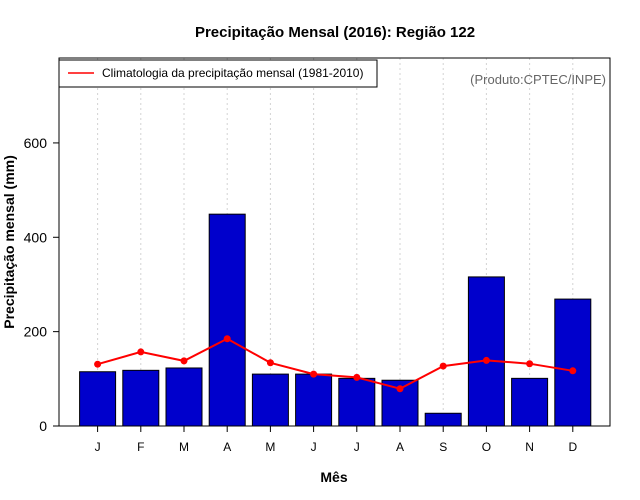 This screenshot has height=500, width=640. I want to click on y-tick-label: 400, so click(36, 237).